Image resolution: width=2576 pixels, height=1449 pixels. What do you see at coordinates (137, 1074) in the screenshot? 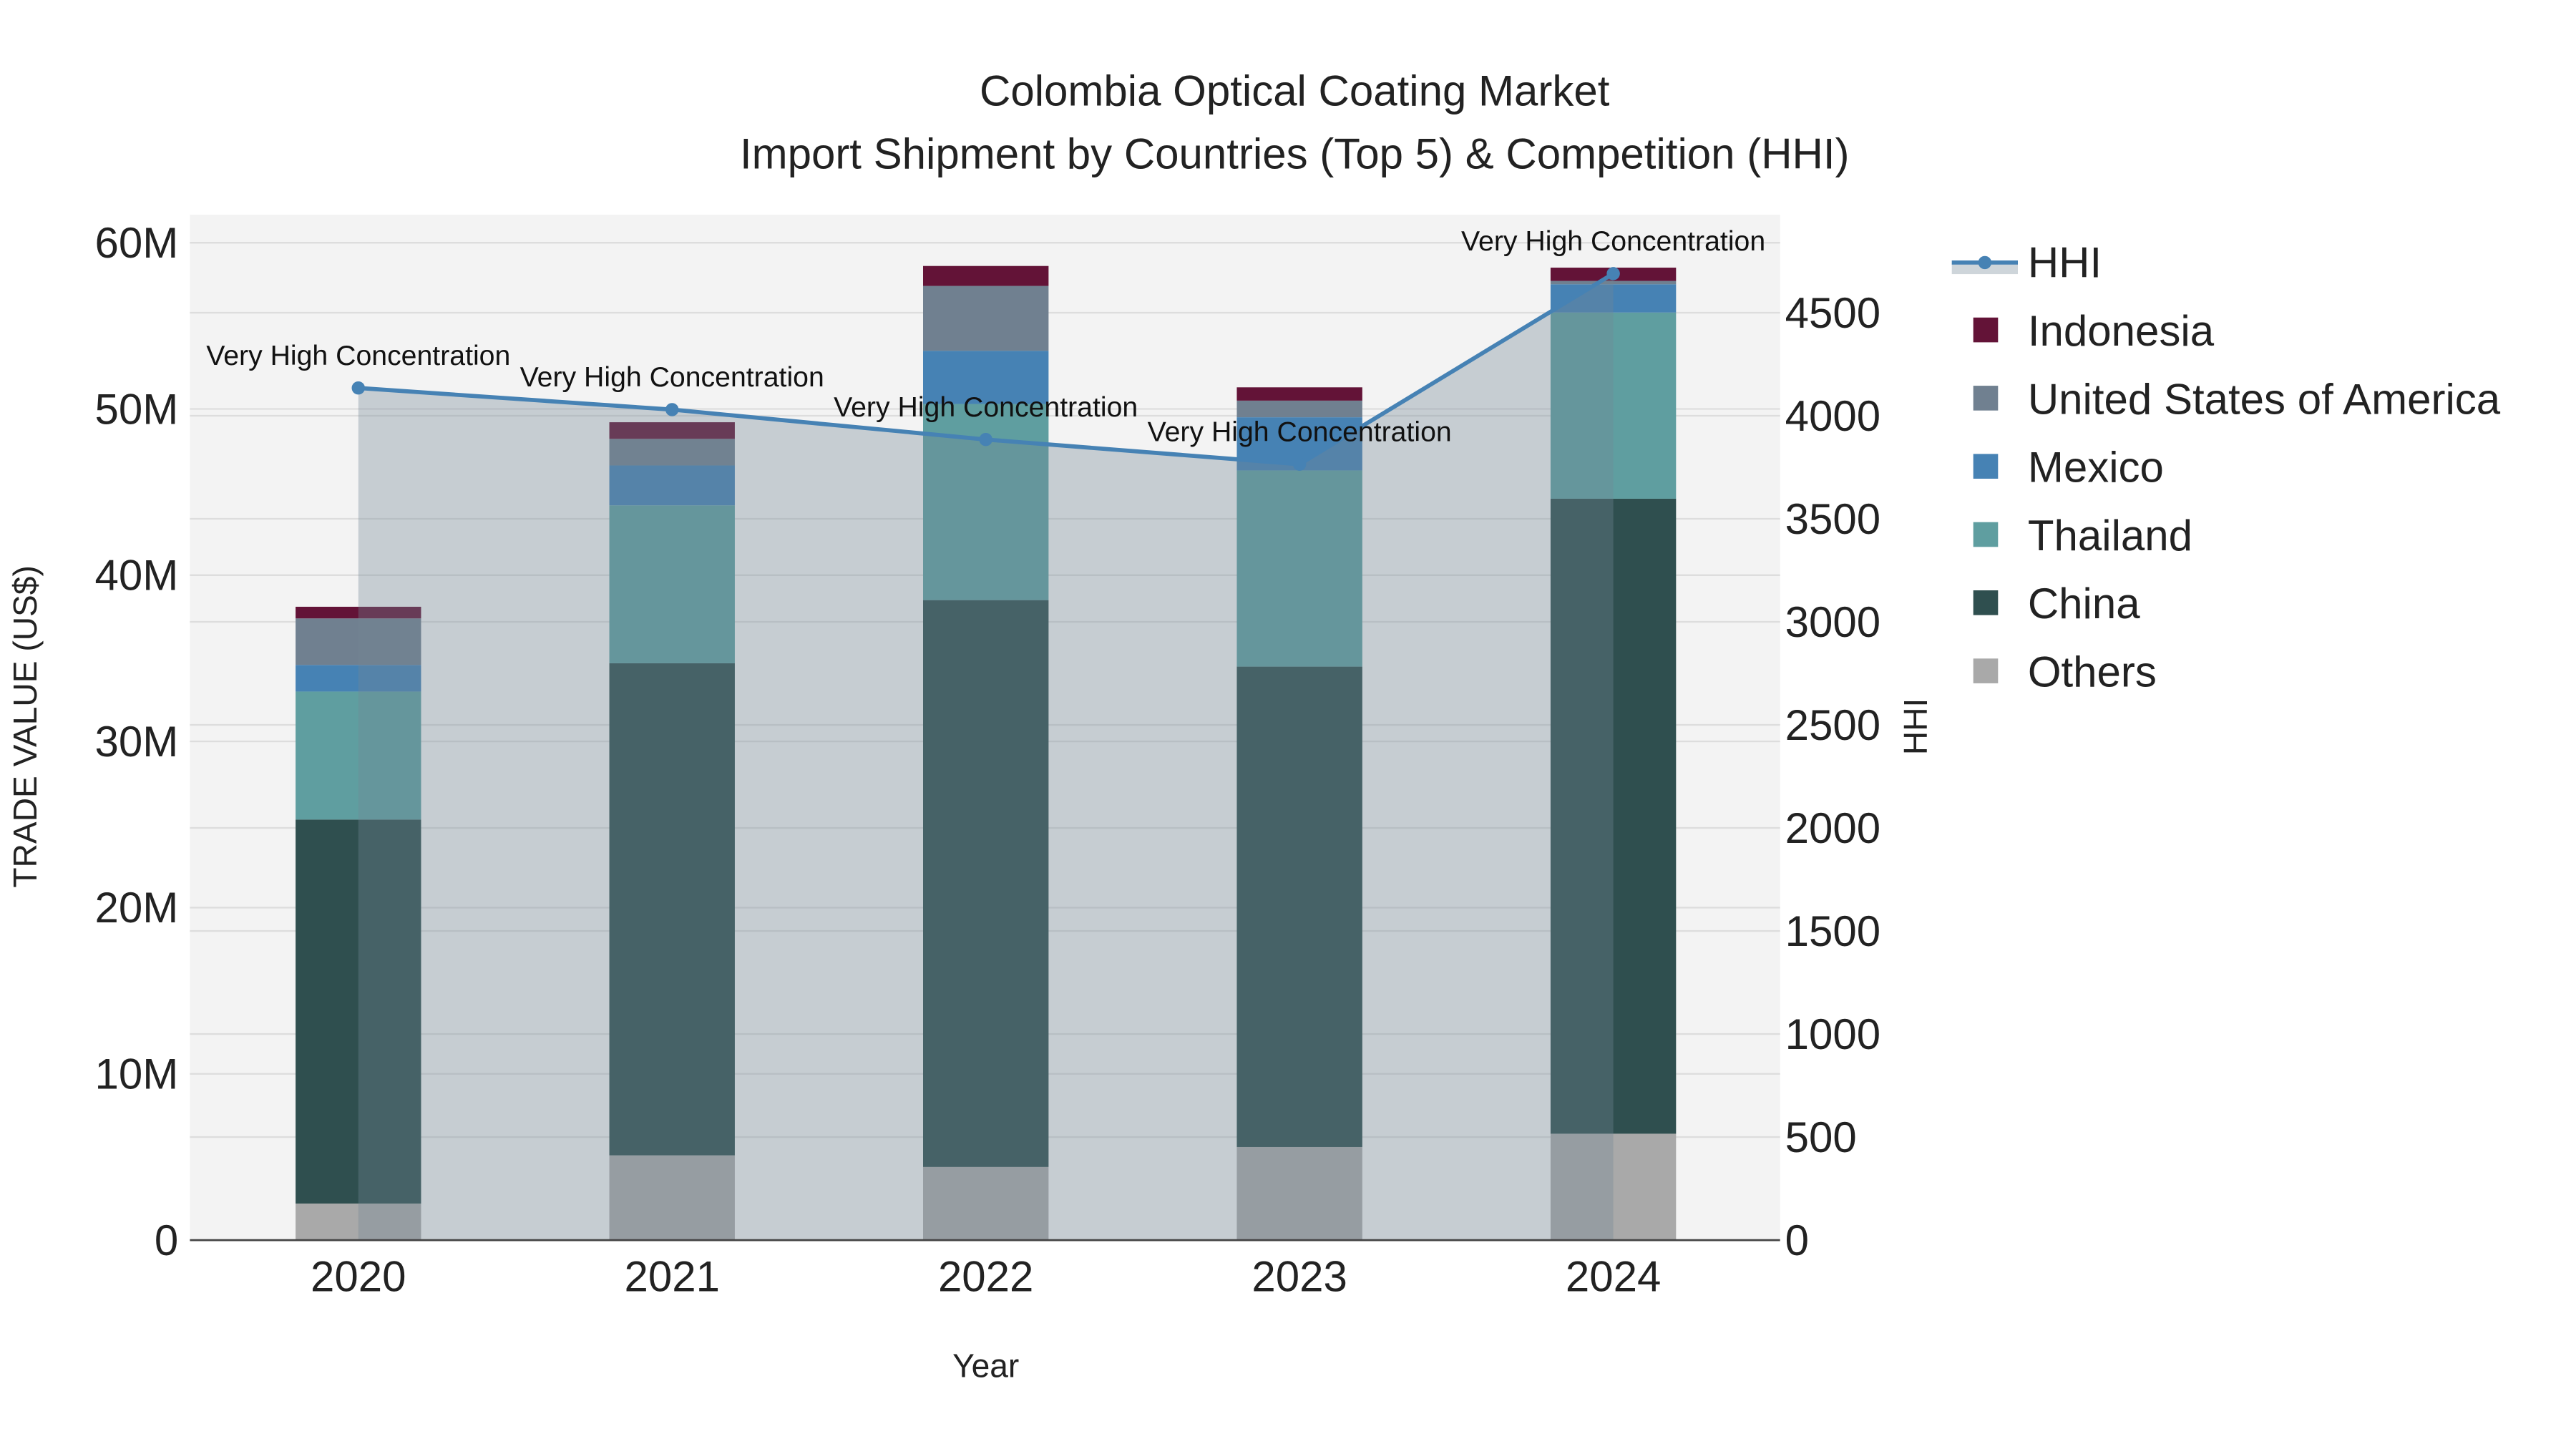
I see `y-tick-label: 10M` at bounding box center [137, 1074].